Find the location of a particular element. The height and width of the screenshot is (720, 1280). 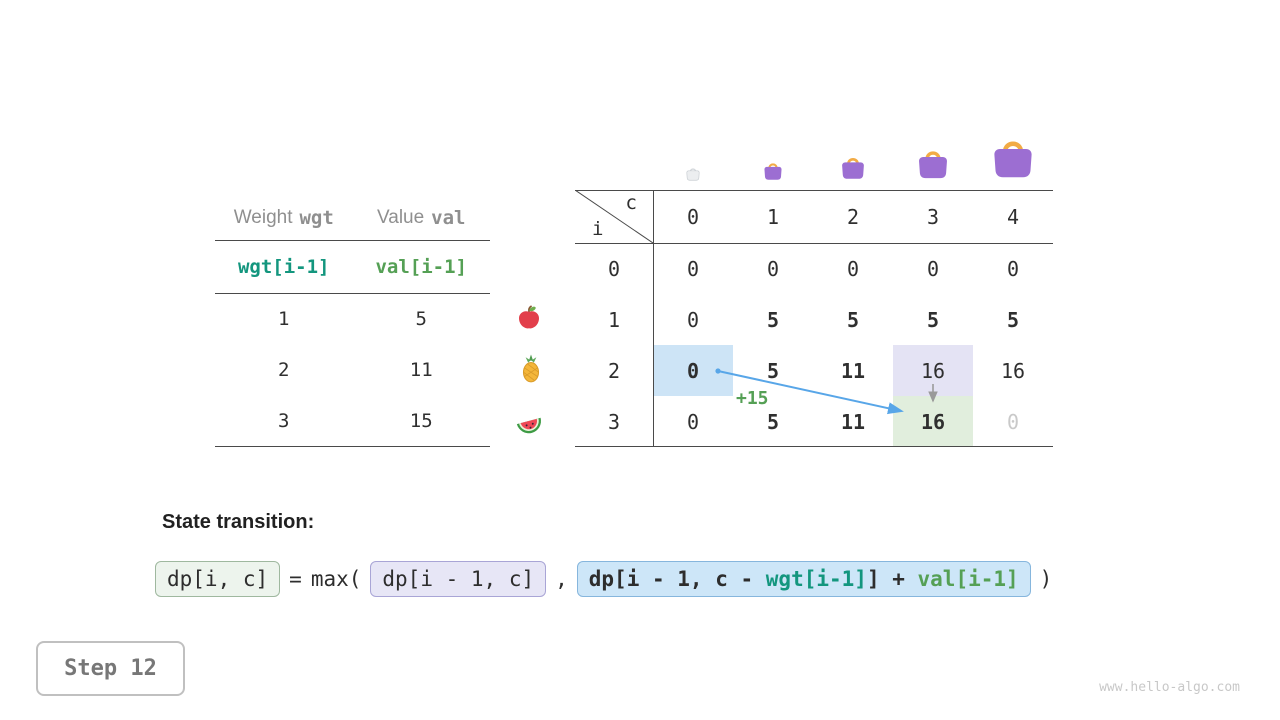

pineapple-icon is located at coordinates (531, 369).